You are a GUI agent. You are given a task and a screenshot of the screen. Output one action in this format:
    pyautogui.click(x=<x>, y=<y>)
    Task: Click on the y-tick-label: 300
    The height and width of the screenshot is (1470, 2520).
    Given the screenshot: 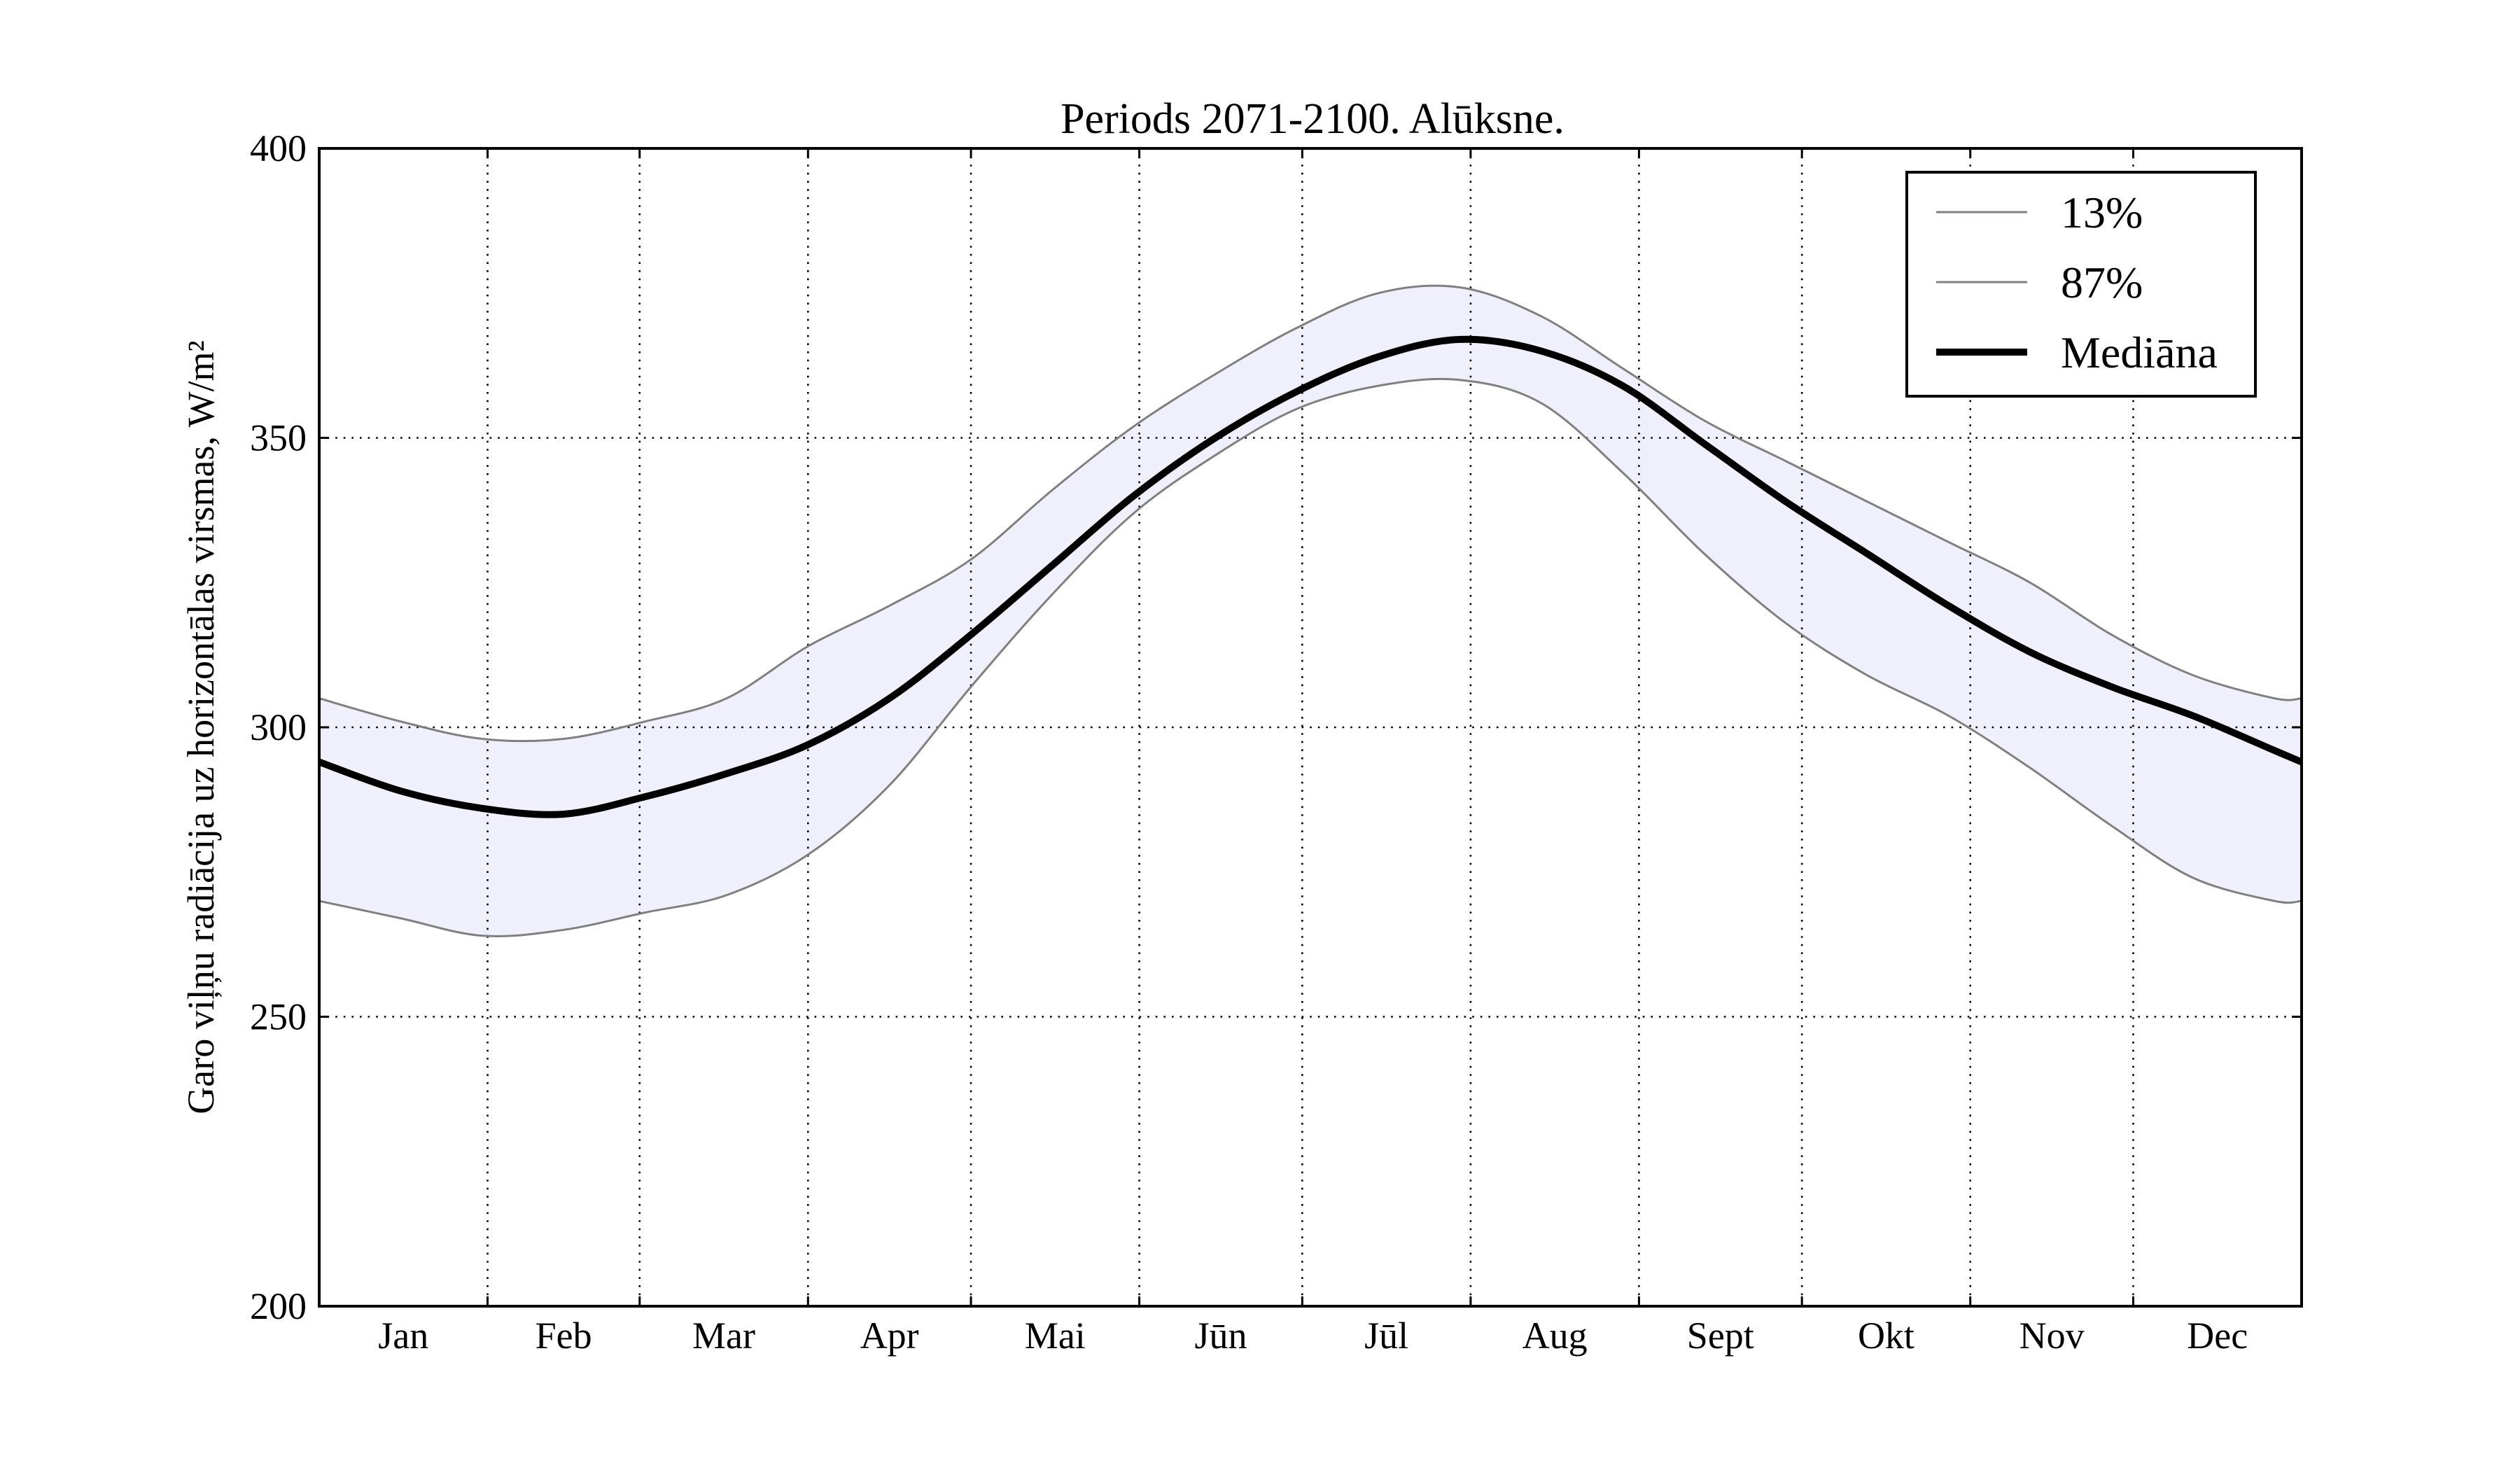 What is the action you would take?
    pyautogui.click(x=278, y=727)
    